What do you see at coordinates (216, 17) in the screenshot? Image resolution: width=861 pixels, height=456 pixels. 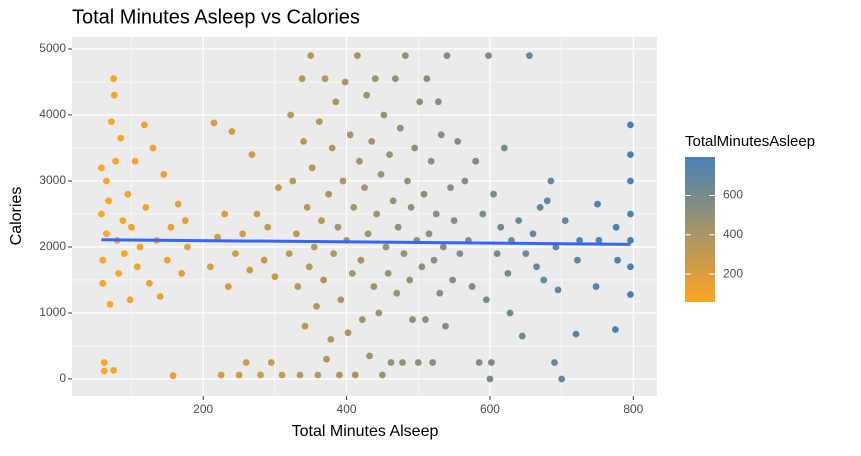 I see `chart-title: Total Minutes Asleep vs Calories` at bounding box center [216, 17].